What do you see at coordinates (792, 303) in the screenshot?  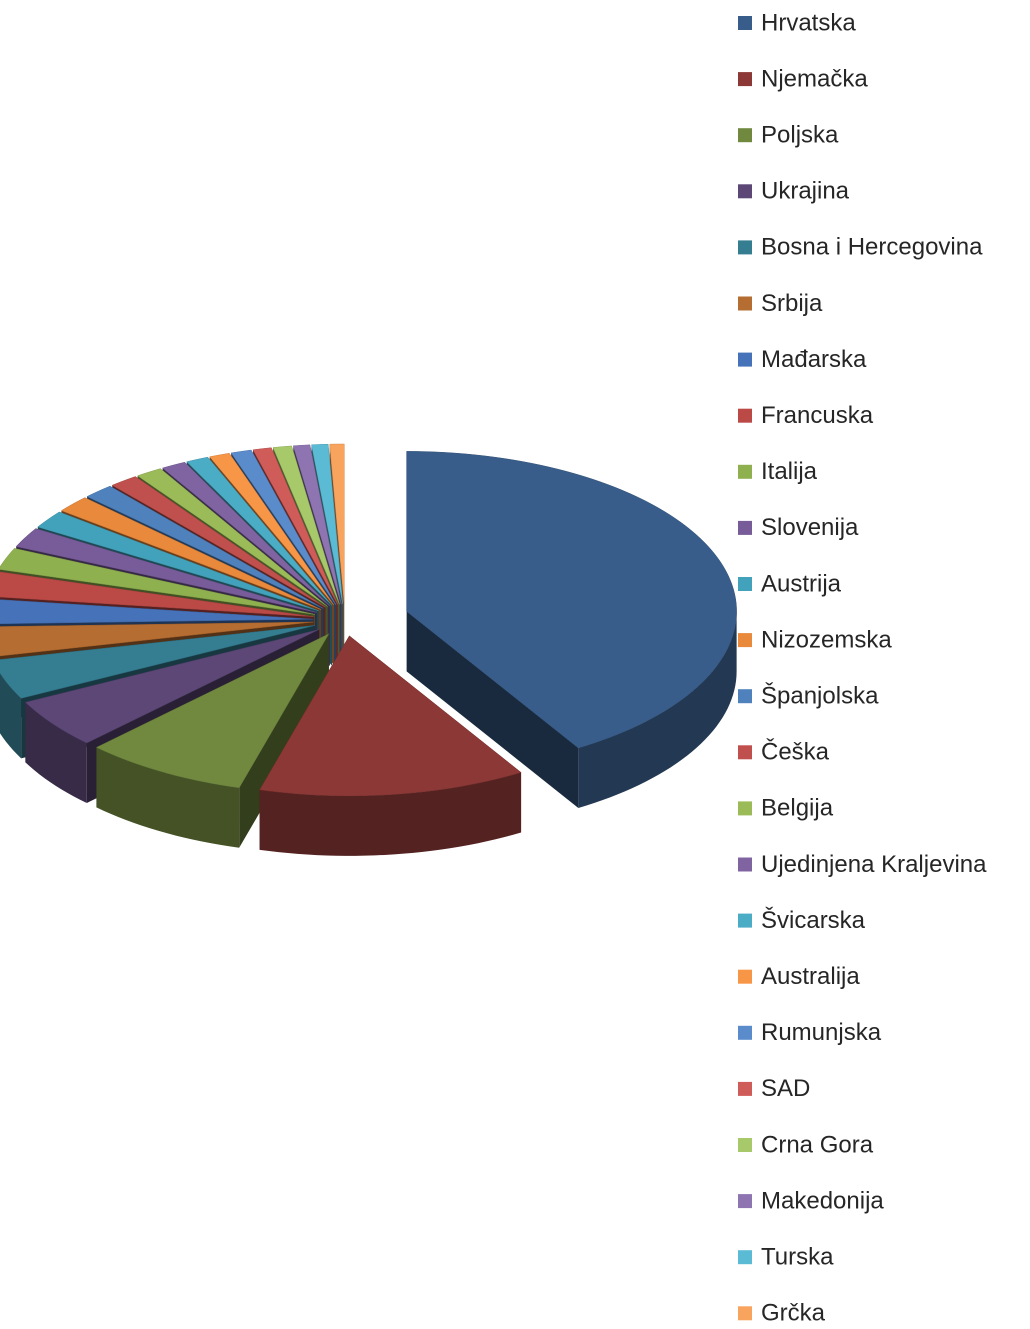 I see `legend-label: Srbija` at bounding box center [792, 303].